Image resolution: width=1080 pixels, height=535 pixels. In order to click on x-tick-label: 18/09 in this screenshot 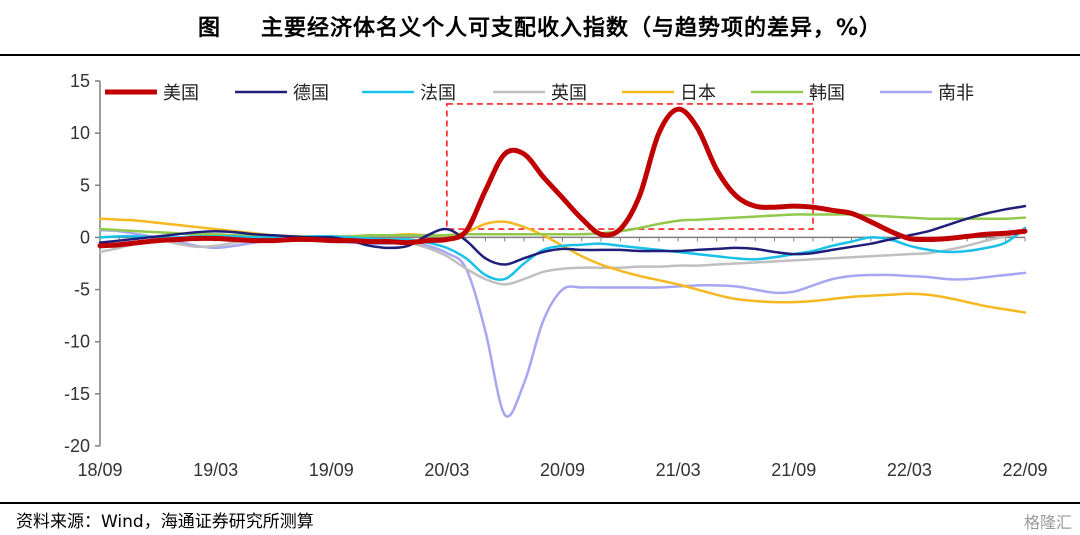, I will do `click(99, 470)`.